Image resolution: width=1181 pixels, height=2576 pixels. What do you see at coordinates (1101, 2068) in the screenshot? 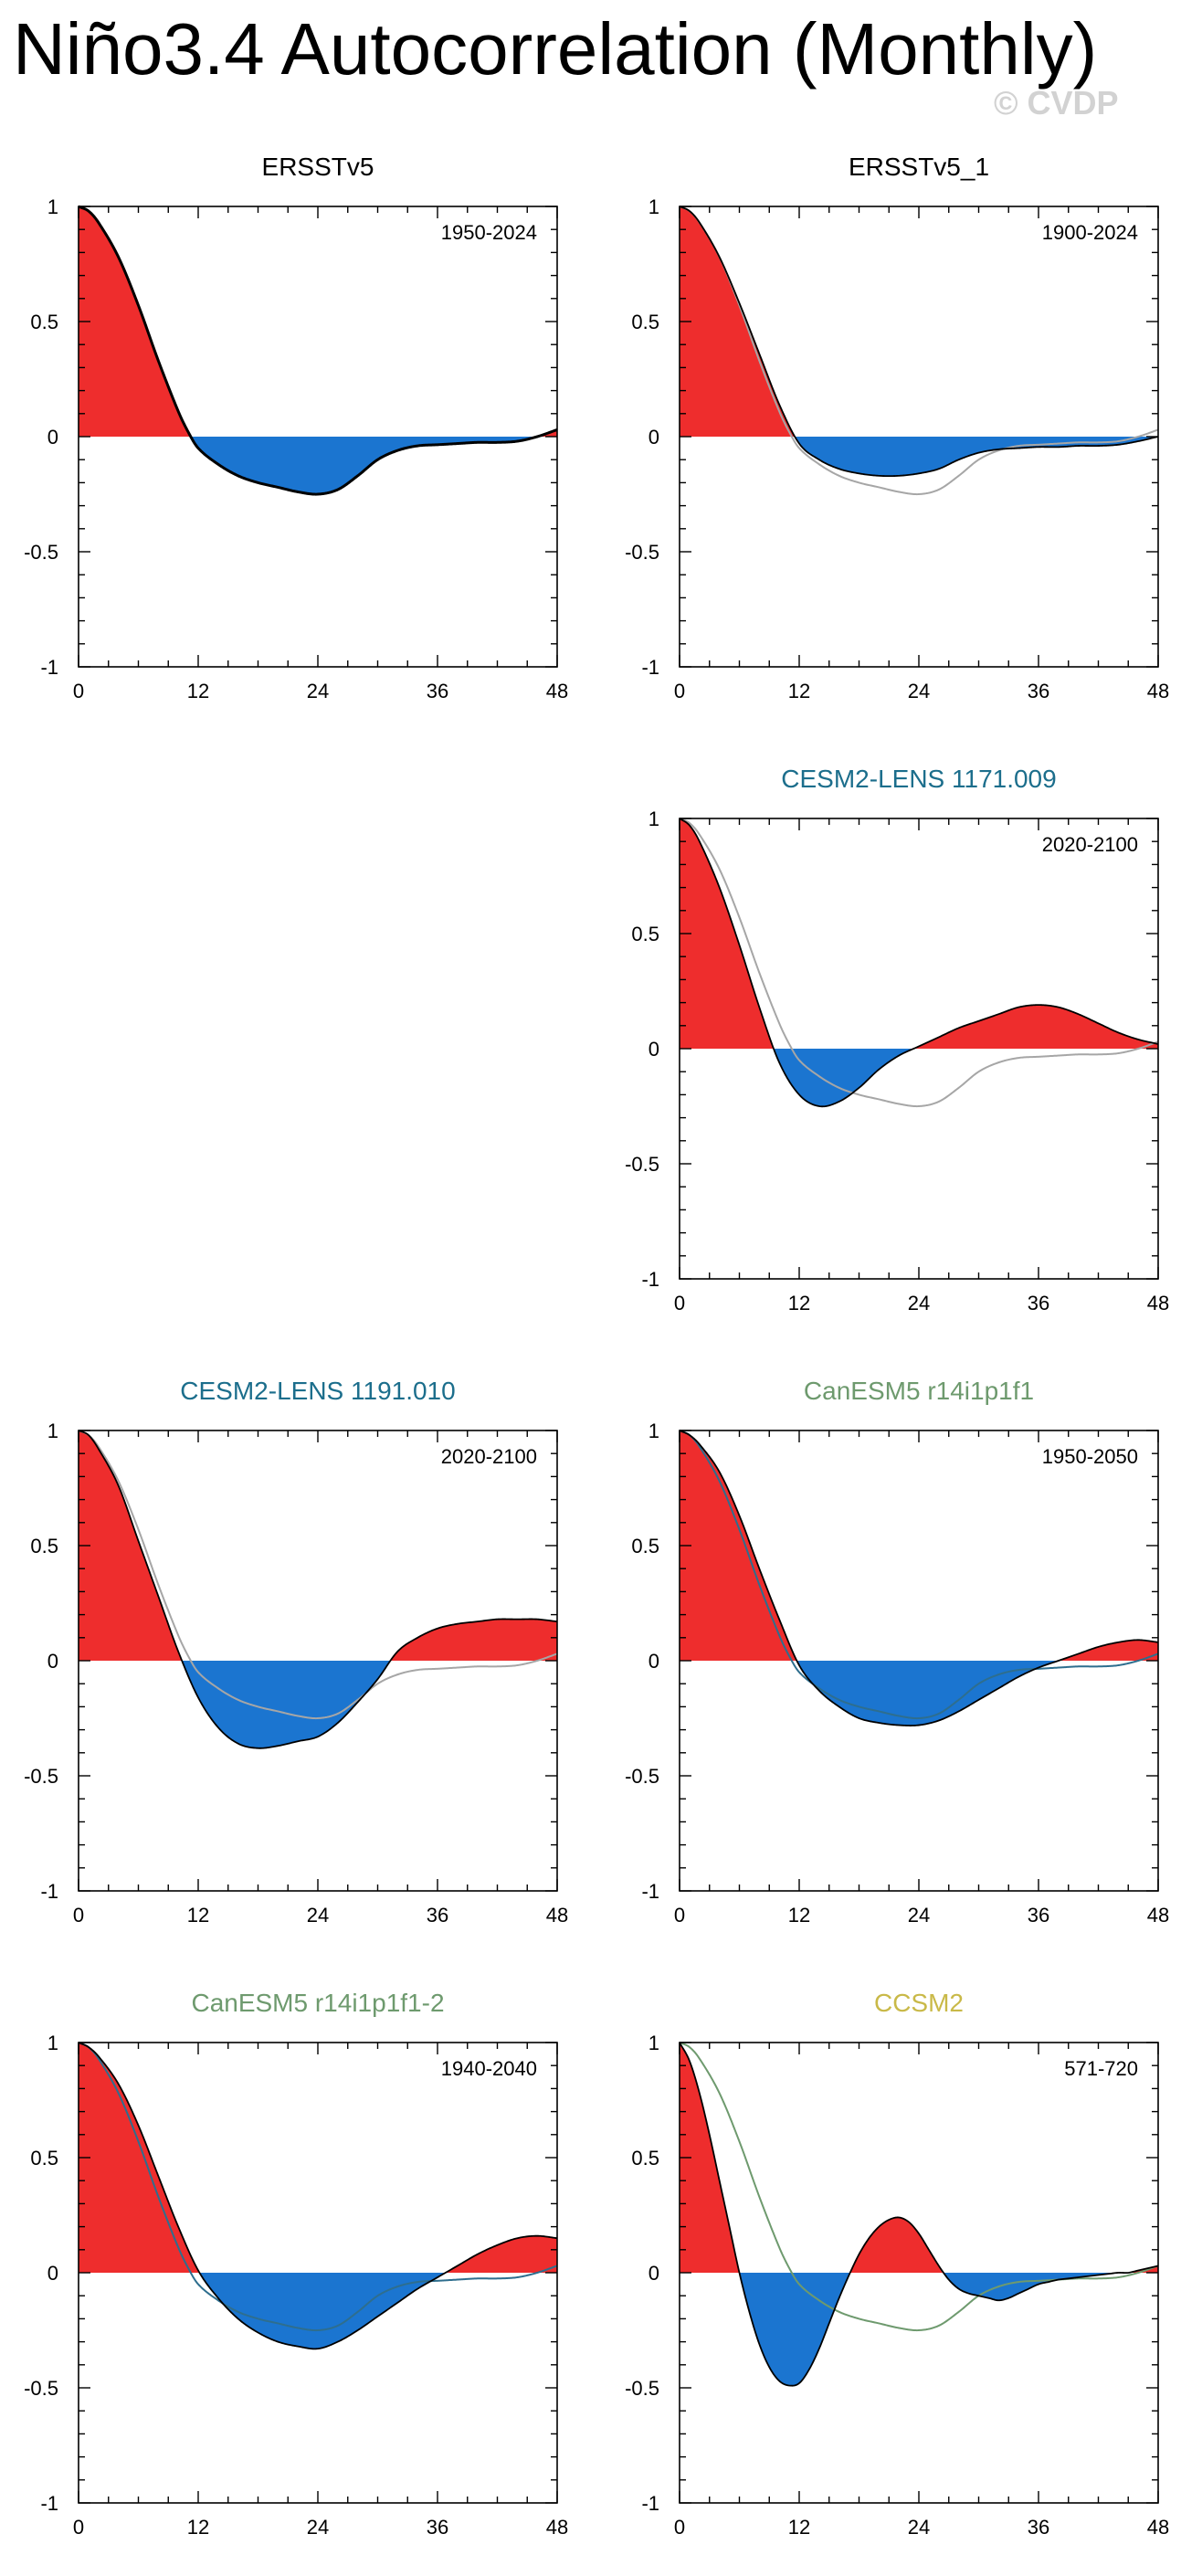
I see `period-label: 571-720` at bounding box center [1101, 2068].